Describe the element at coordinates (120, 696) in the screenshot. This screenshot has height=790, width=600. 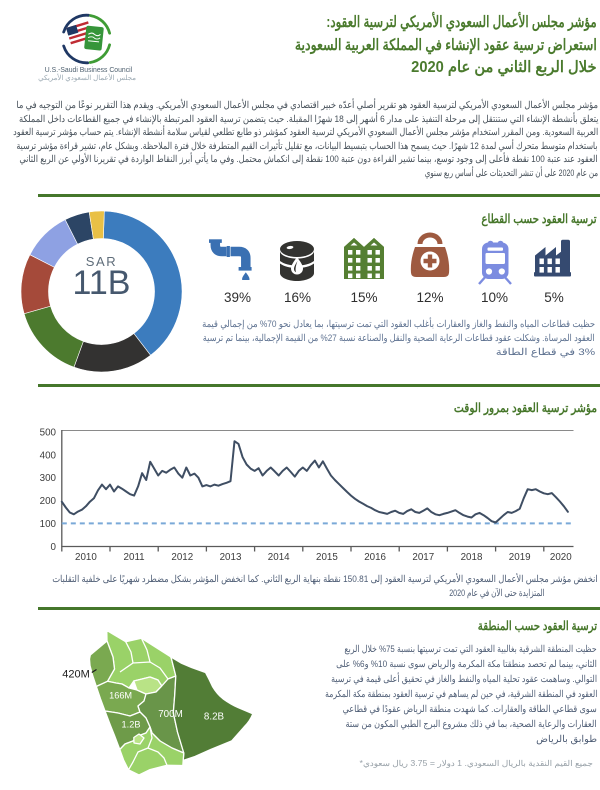
I see `svg-text: 166M` at that location.